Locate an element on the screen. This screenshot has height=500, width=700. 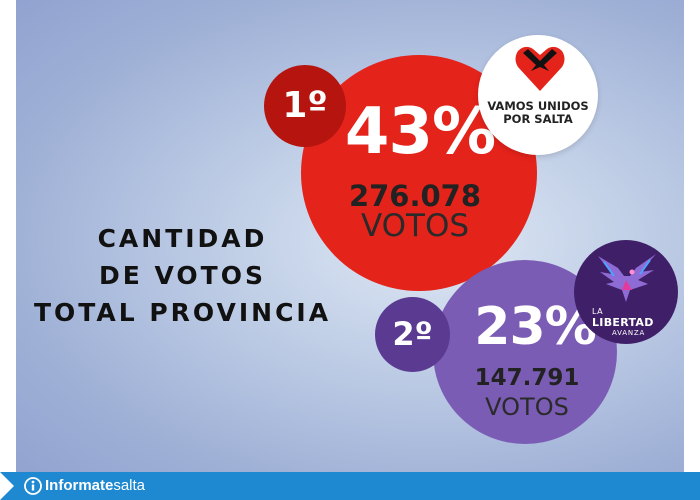
headline-line-1: CANTIDAD is located at coordinates (182, 238).